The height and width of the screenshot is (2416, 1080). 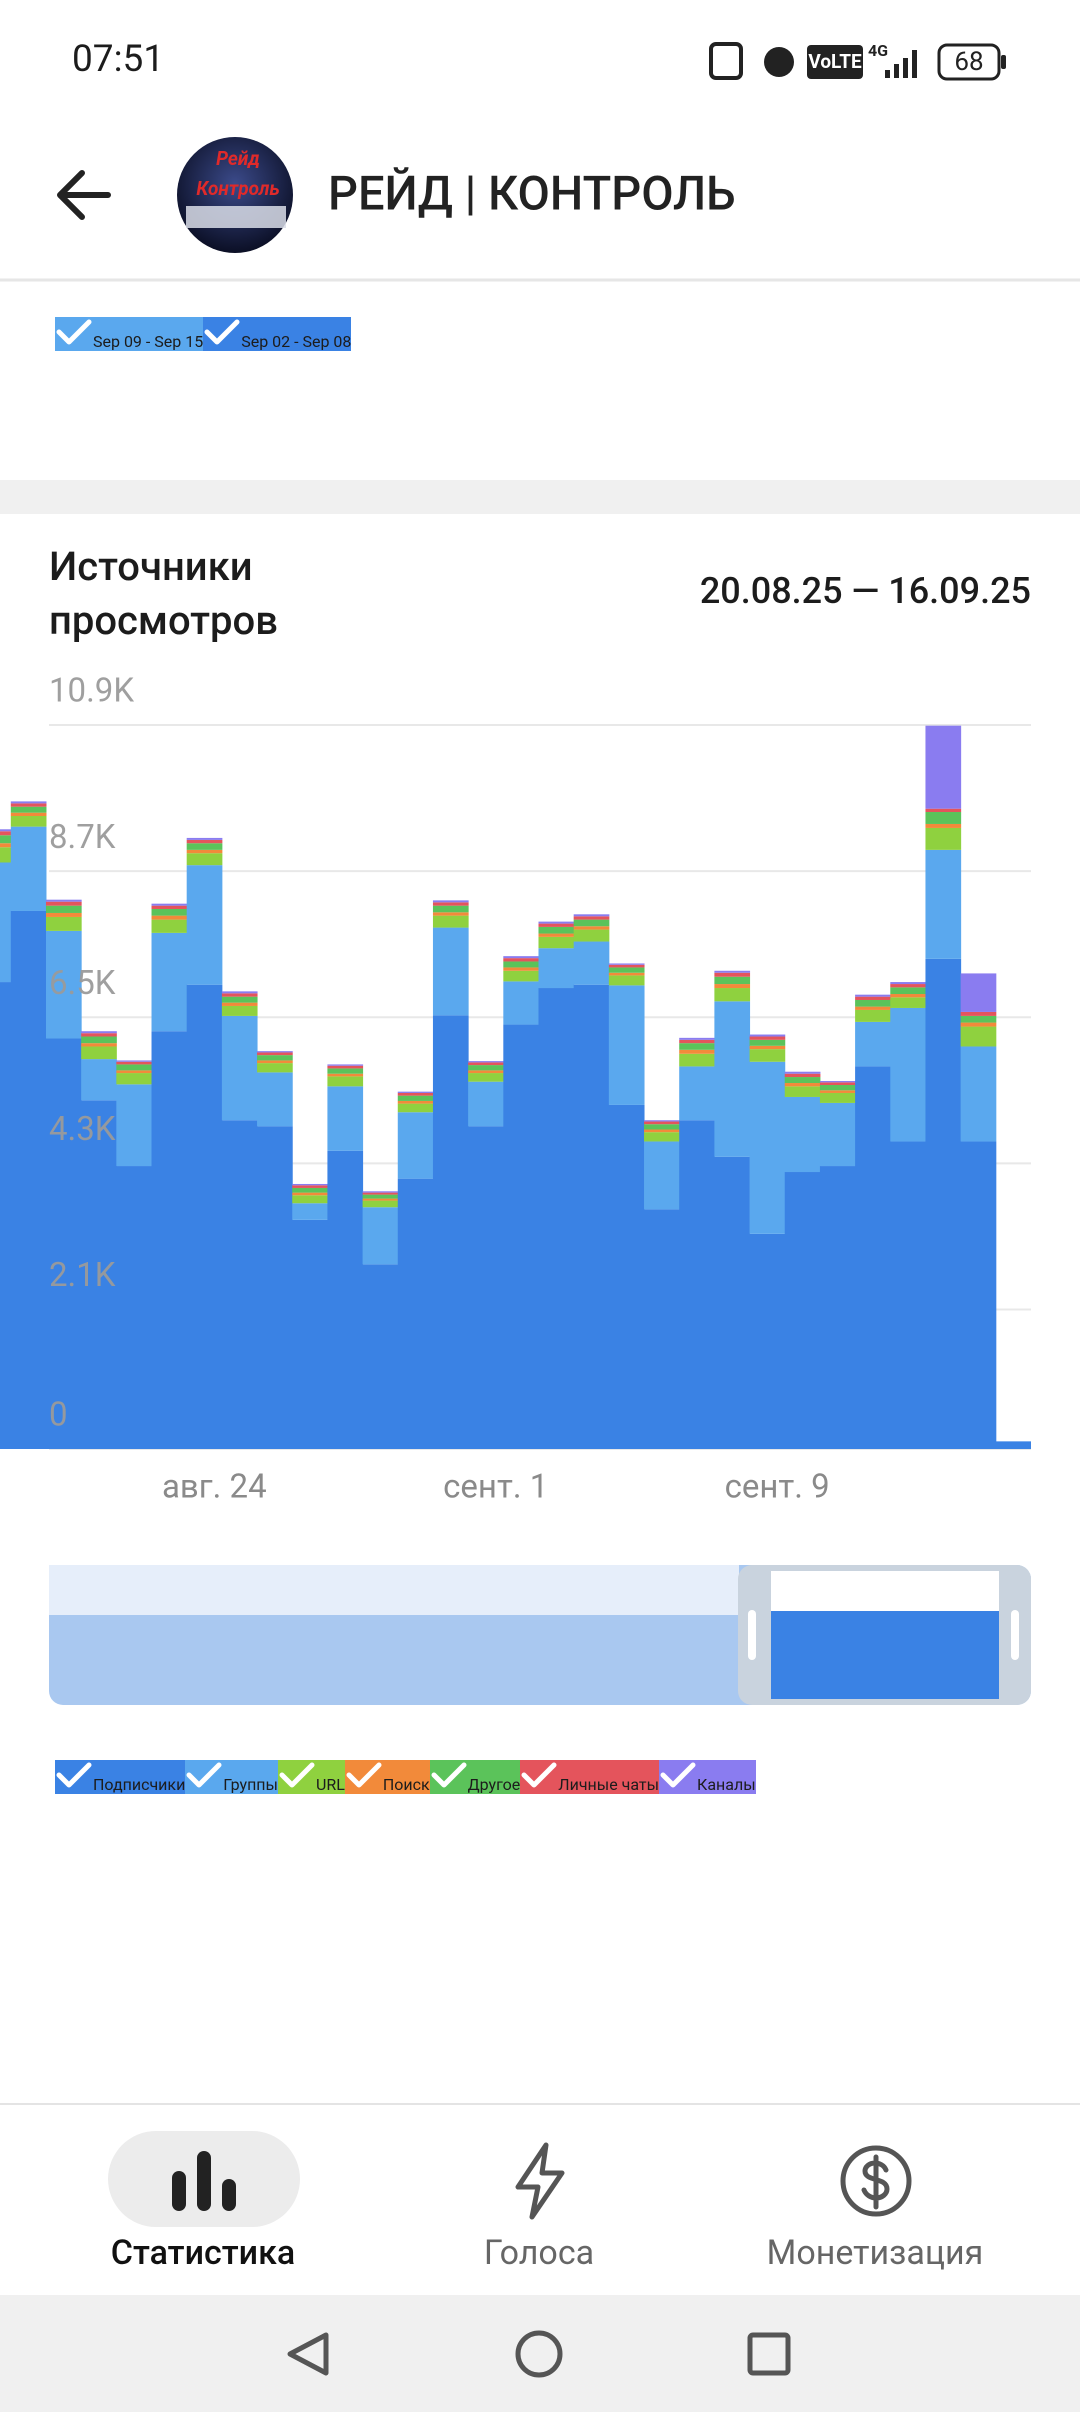 I want to click on chip: Sep 02 - Sep 08, so click(x=277, y=334).